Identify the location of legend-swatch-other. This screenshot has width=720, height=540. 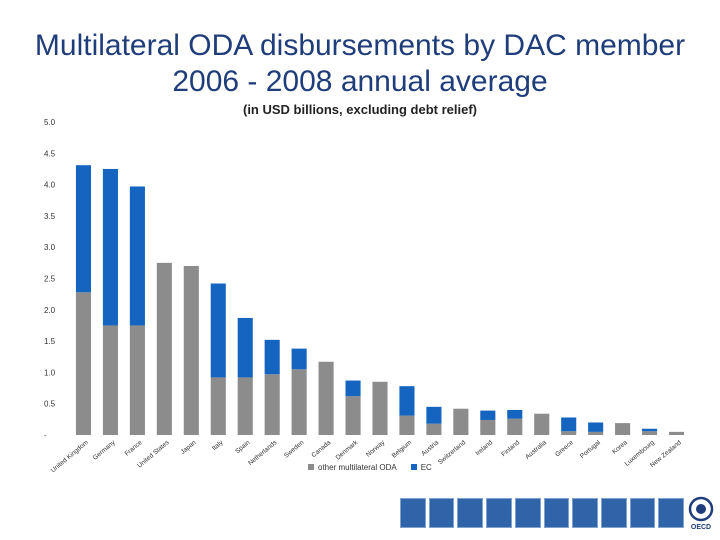
(311, 467).